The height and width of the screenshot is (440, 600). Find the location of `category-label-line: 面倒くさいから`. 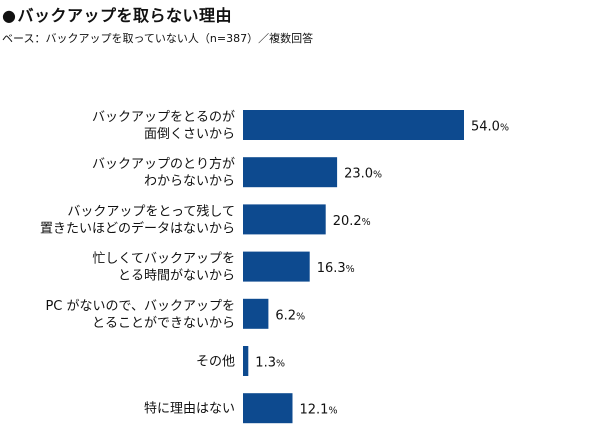

category-label-line: 面倒くさいから is located at coordinates (189, 134).